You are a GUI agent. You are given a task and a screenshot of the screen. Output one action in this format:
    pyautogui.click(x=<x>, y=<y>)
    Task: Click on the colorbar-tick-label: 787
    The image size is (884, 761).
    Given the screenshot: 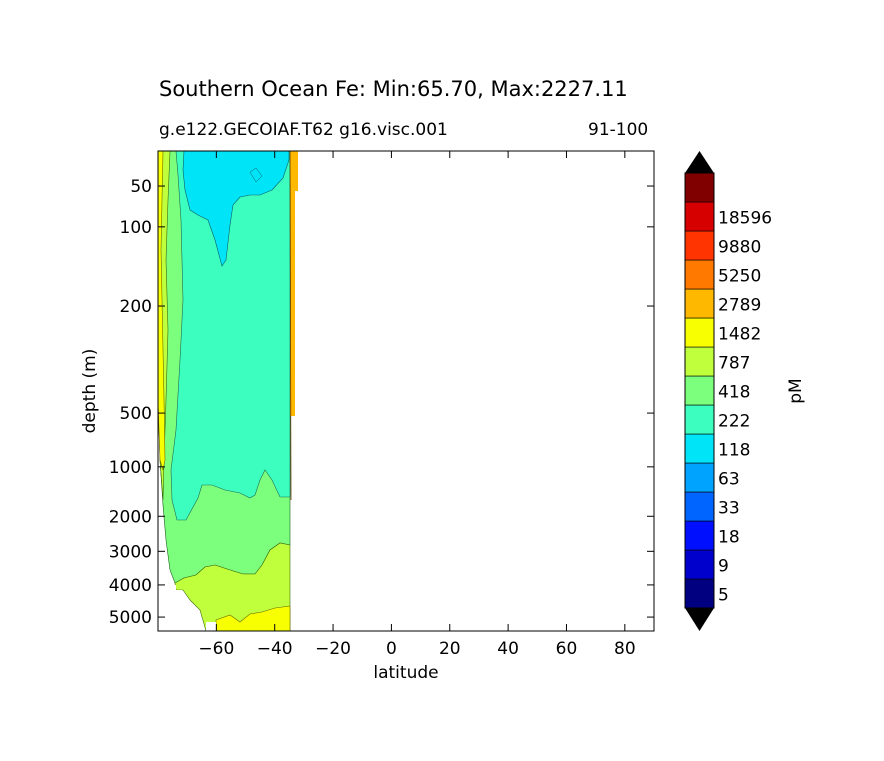 What is the action you would take?
    pyautogui.click(x=734, y=364)
    